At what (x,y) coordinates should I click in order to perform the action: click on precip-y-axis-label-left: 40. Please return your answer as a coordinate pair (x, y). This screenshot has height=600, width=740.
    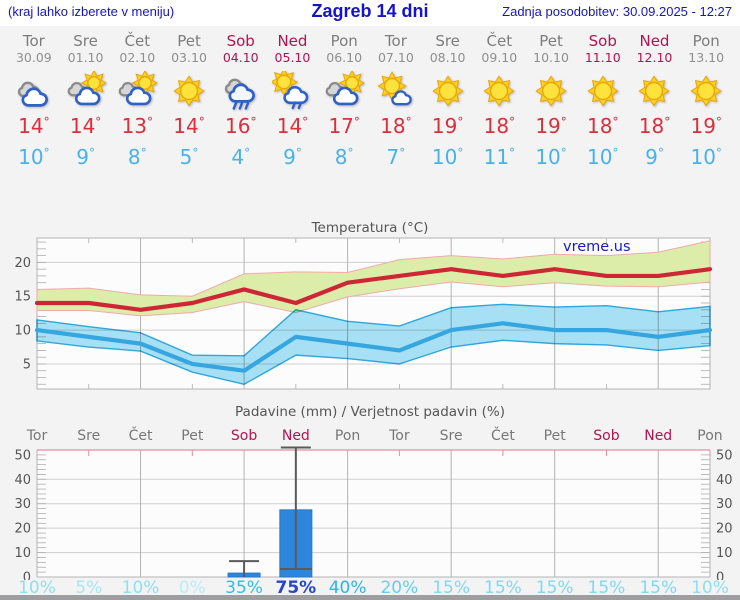
    Looking at the image, I should click on (22, 480).